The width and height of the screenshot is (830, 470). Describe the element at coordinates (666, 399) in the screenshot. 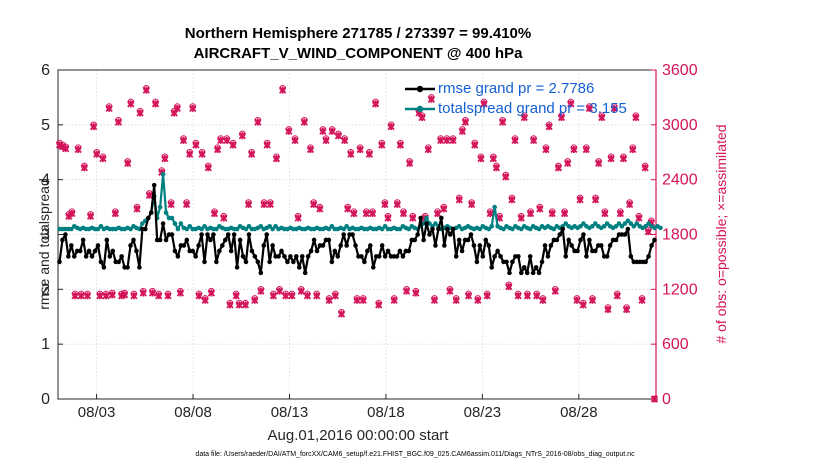

I see `y-right-tick-label: 0` at that location.